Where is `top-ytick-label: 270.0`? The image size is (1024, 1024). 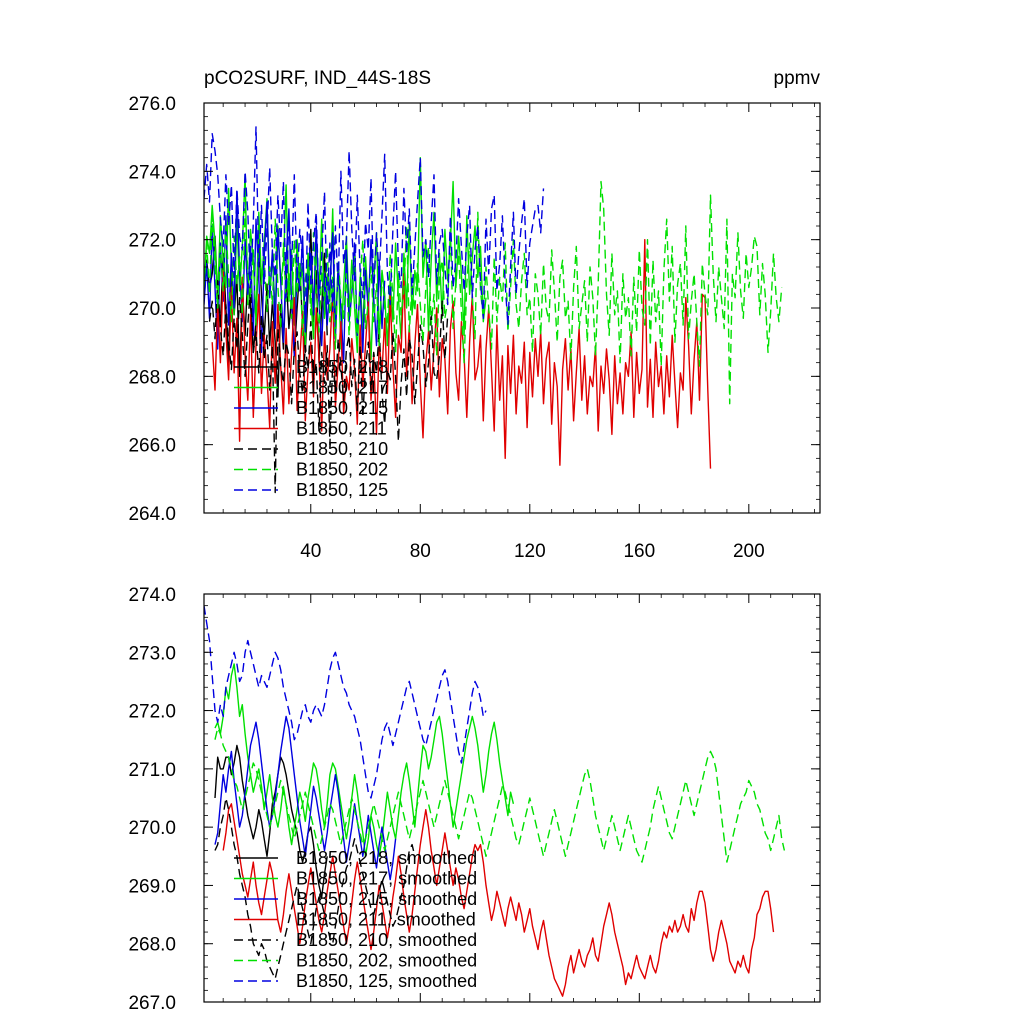
top-ytick-label: 270.0 is located at coordinates (152, 309).